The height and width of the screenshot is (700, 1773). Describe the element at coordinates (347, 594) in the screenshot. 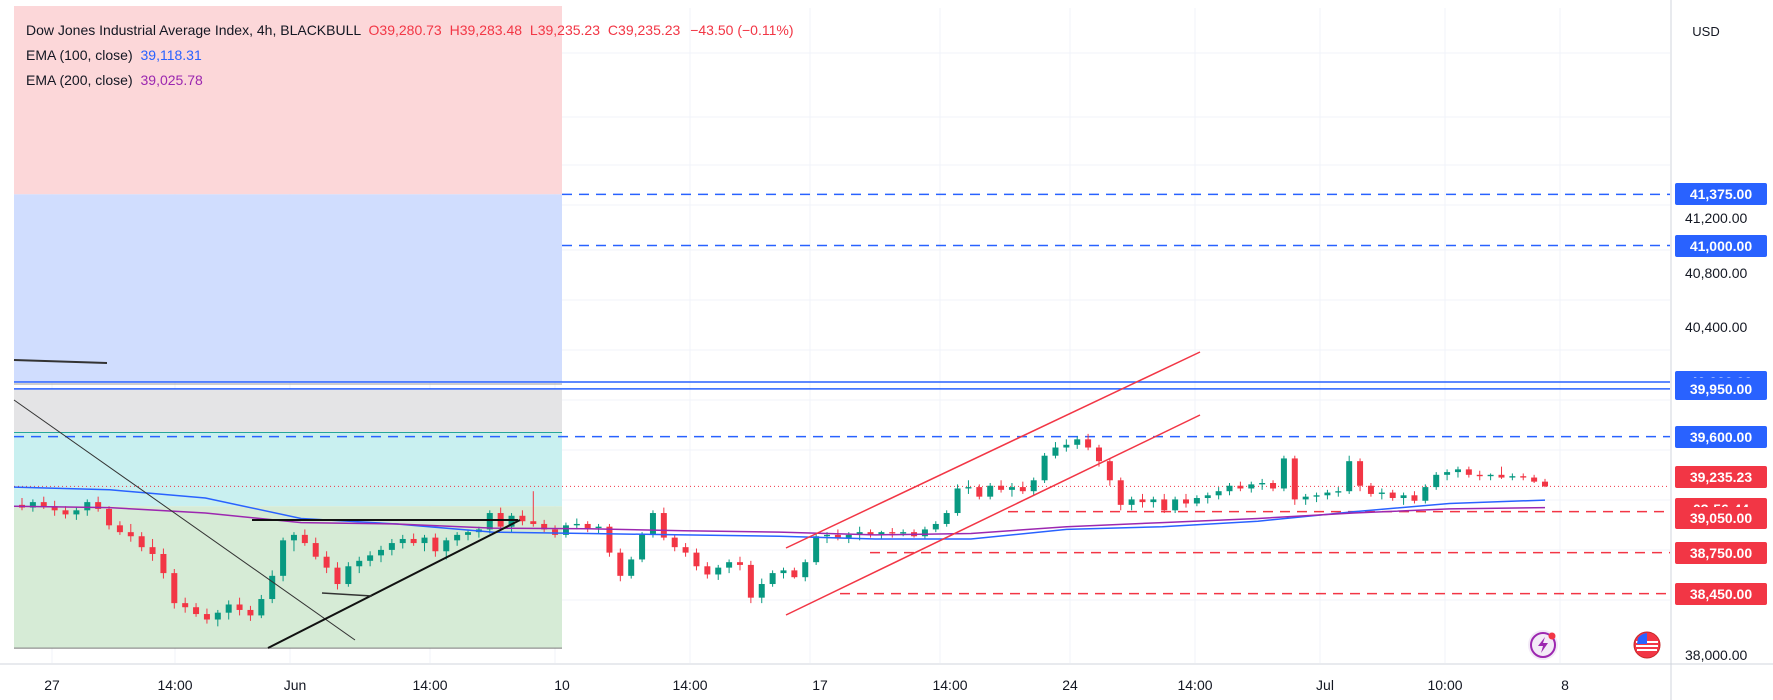

I see `pattern-base-line` at that location.